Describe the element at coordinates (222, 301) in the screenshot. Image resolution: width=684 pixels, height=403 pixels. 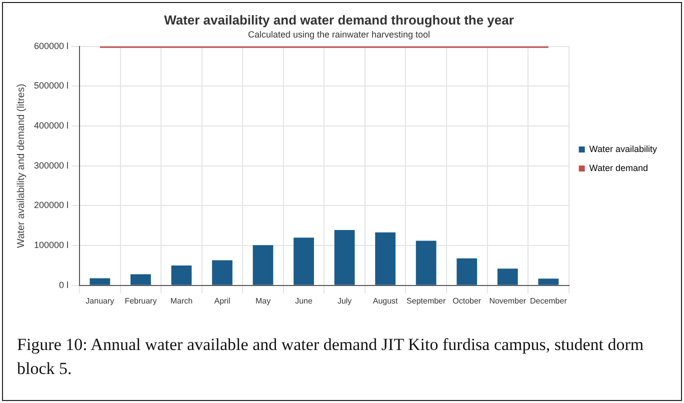
I see `x-tick-label: April` at that location.